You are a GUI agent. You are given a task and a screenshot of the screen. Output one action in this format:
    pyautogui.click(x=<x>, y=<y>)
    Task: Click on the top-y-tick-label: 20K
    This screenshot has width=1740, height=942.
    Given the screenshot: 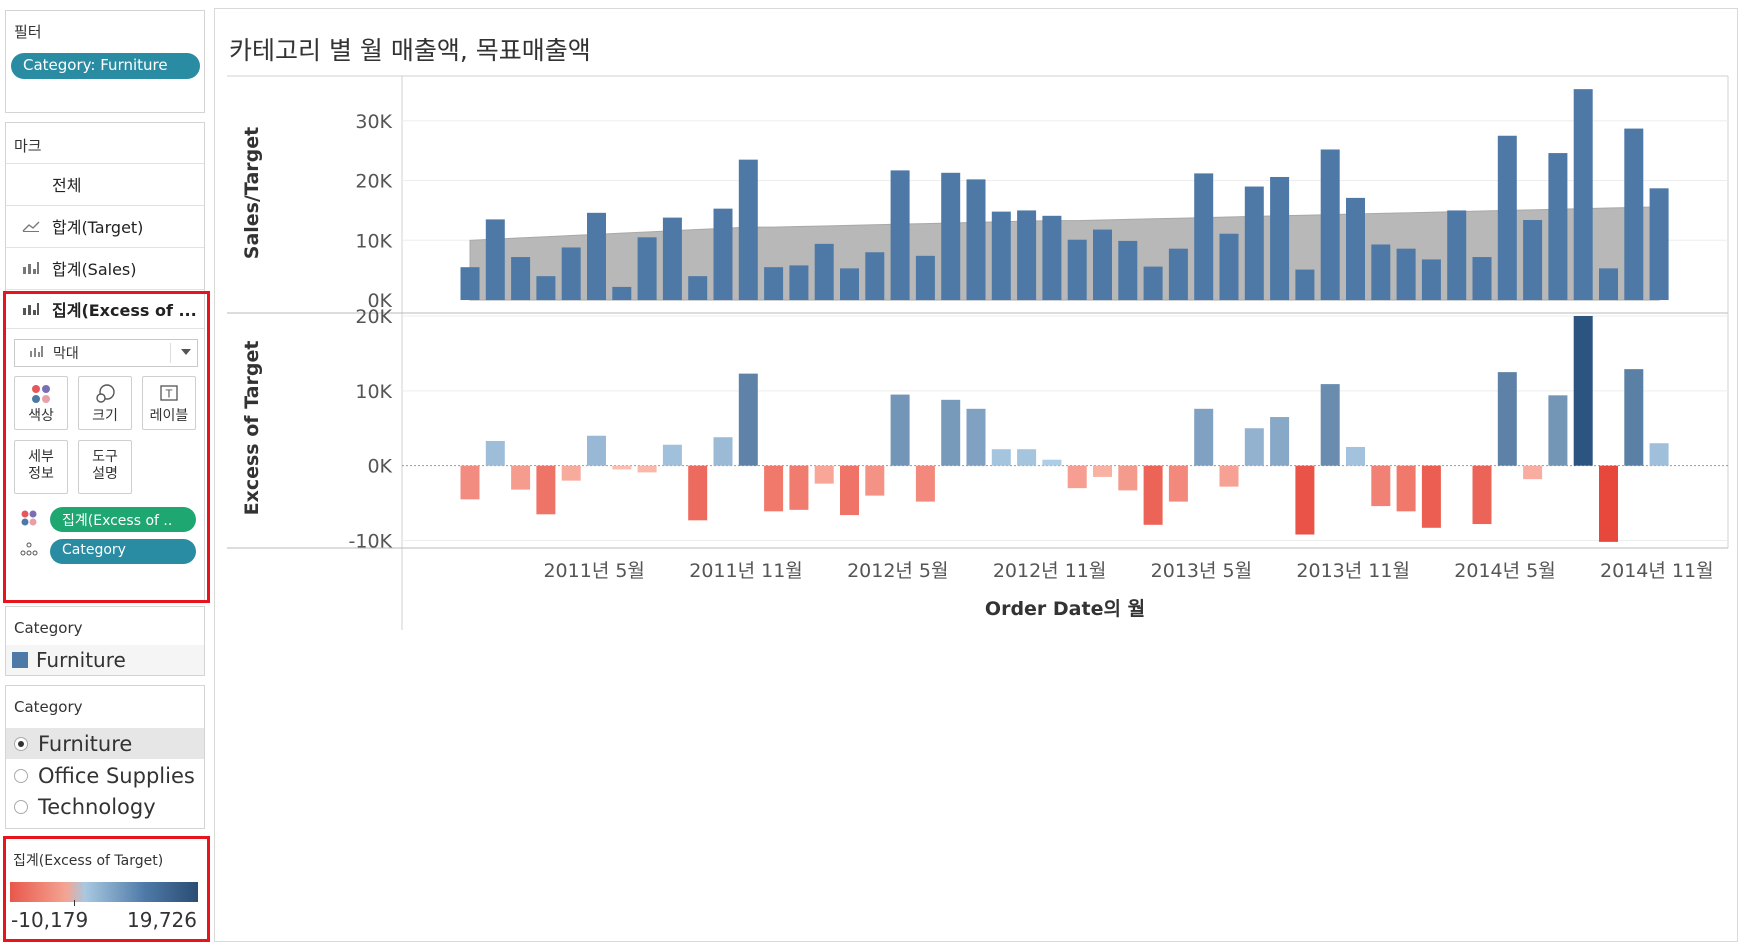 What is the action you would take?
    pyautogui.click(x=373, y=182)
    